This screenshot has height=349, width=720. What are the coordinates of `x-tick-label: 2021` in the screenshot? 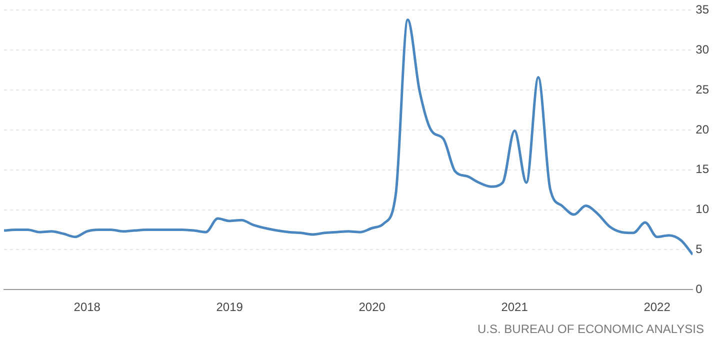 It's located at (514, 307).